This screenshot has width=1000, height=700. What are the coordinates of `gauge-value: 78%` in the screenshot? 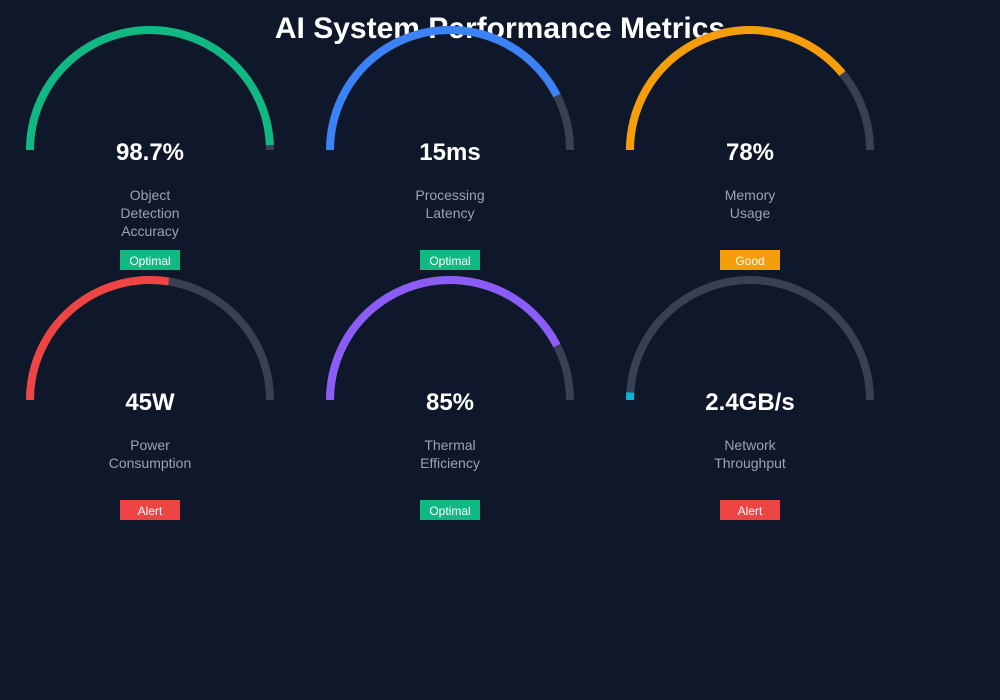 It's located at (750, 152).